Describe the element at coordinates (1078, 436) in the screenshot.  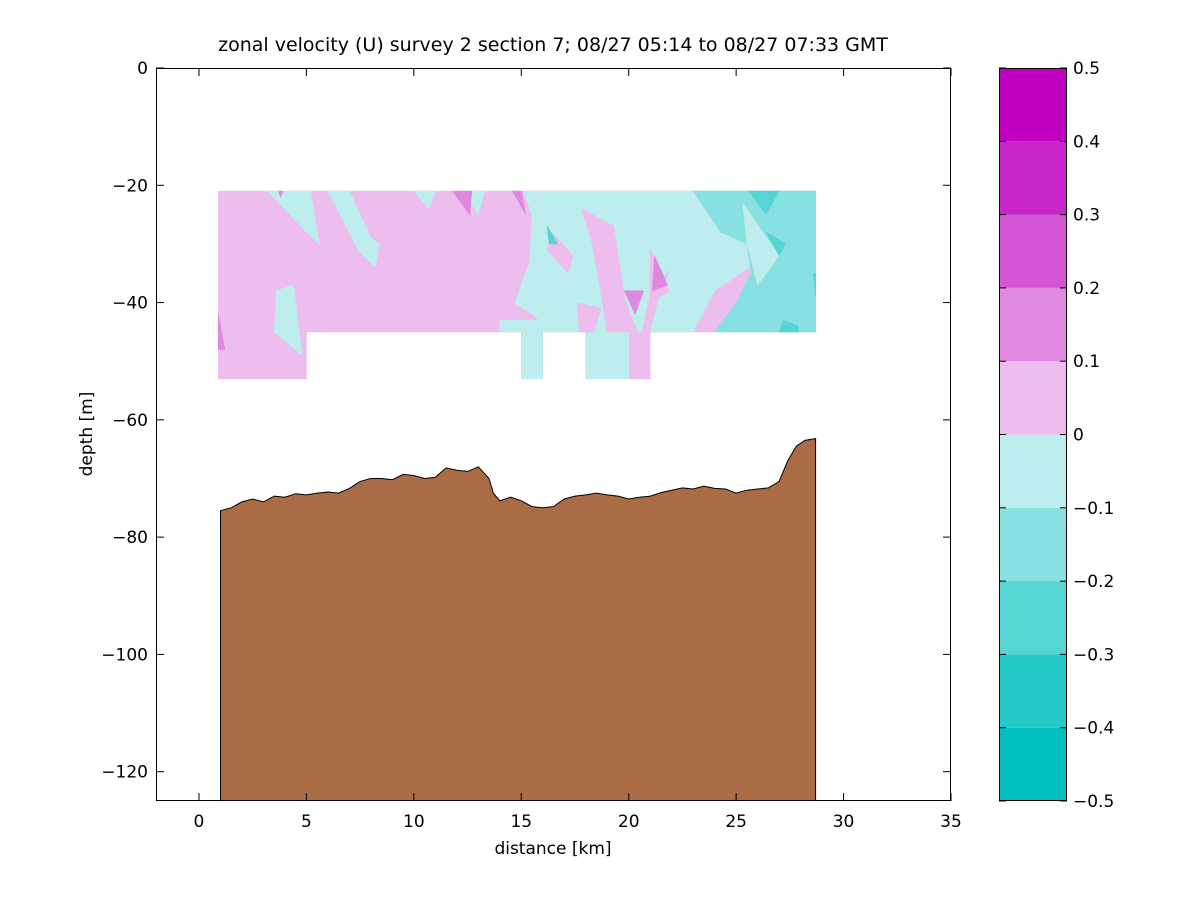
I see `colorbar-tick-label: 0` at that location.